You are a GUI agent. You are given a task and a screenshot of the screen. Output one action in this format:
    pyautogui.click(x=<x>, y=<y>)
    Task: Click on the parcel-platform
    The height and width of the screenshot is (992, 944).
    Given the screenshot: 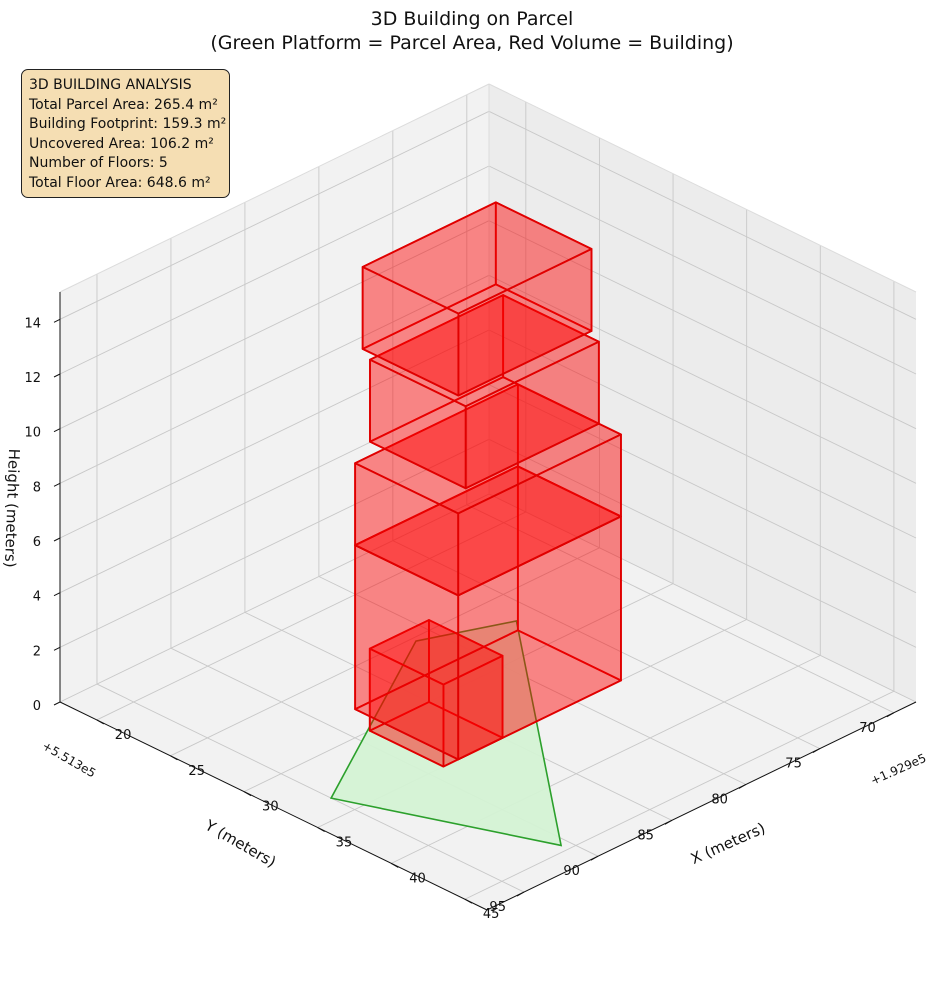 What is the action you would take?
    pyautogui.click(x=446, y=733)
    